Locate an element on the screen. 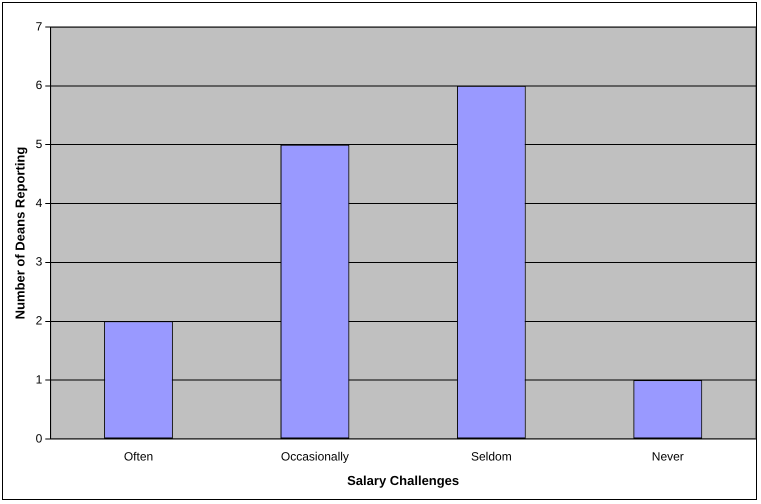  y-tick-label: 5 is located at coordinates (39, 144).